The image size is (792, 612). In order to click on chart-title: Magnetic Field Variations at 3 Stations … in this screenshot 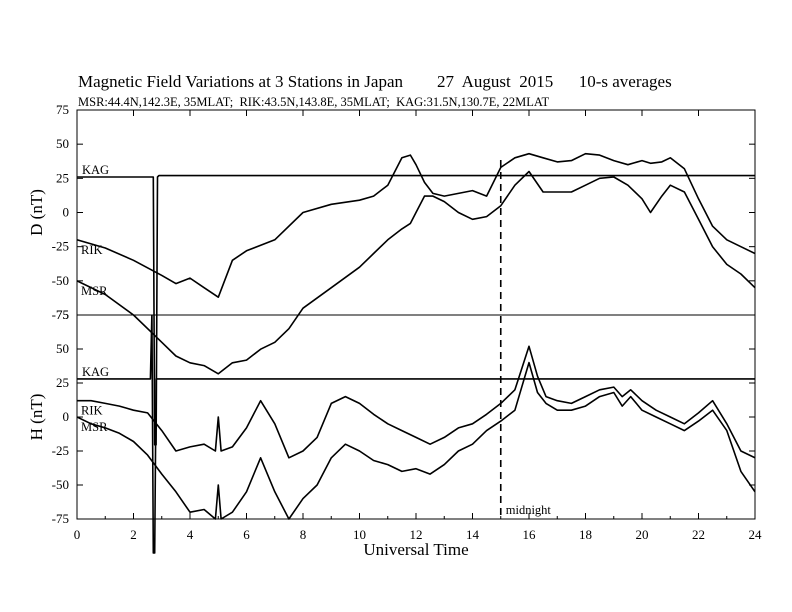, I will do `click(375, 82)`.